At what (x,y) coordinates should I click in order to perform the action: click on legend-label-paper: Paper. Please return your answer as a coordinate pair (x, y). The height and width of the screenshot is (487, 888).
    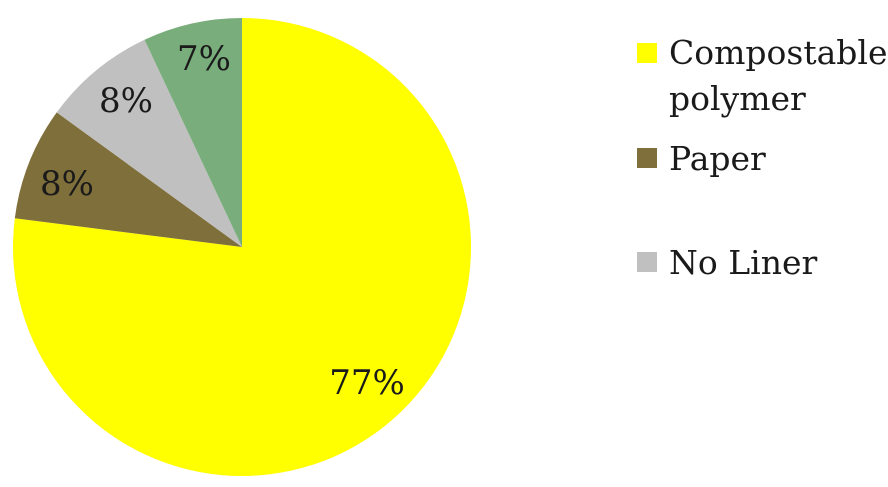
    Looking at the image, I should click on (717, 158).